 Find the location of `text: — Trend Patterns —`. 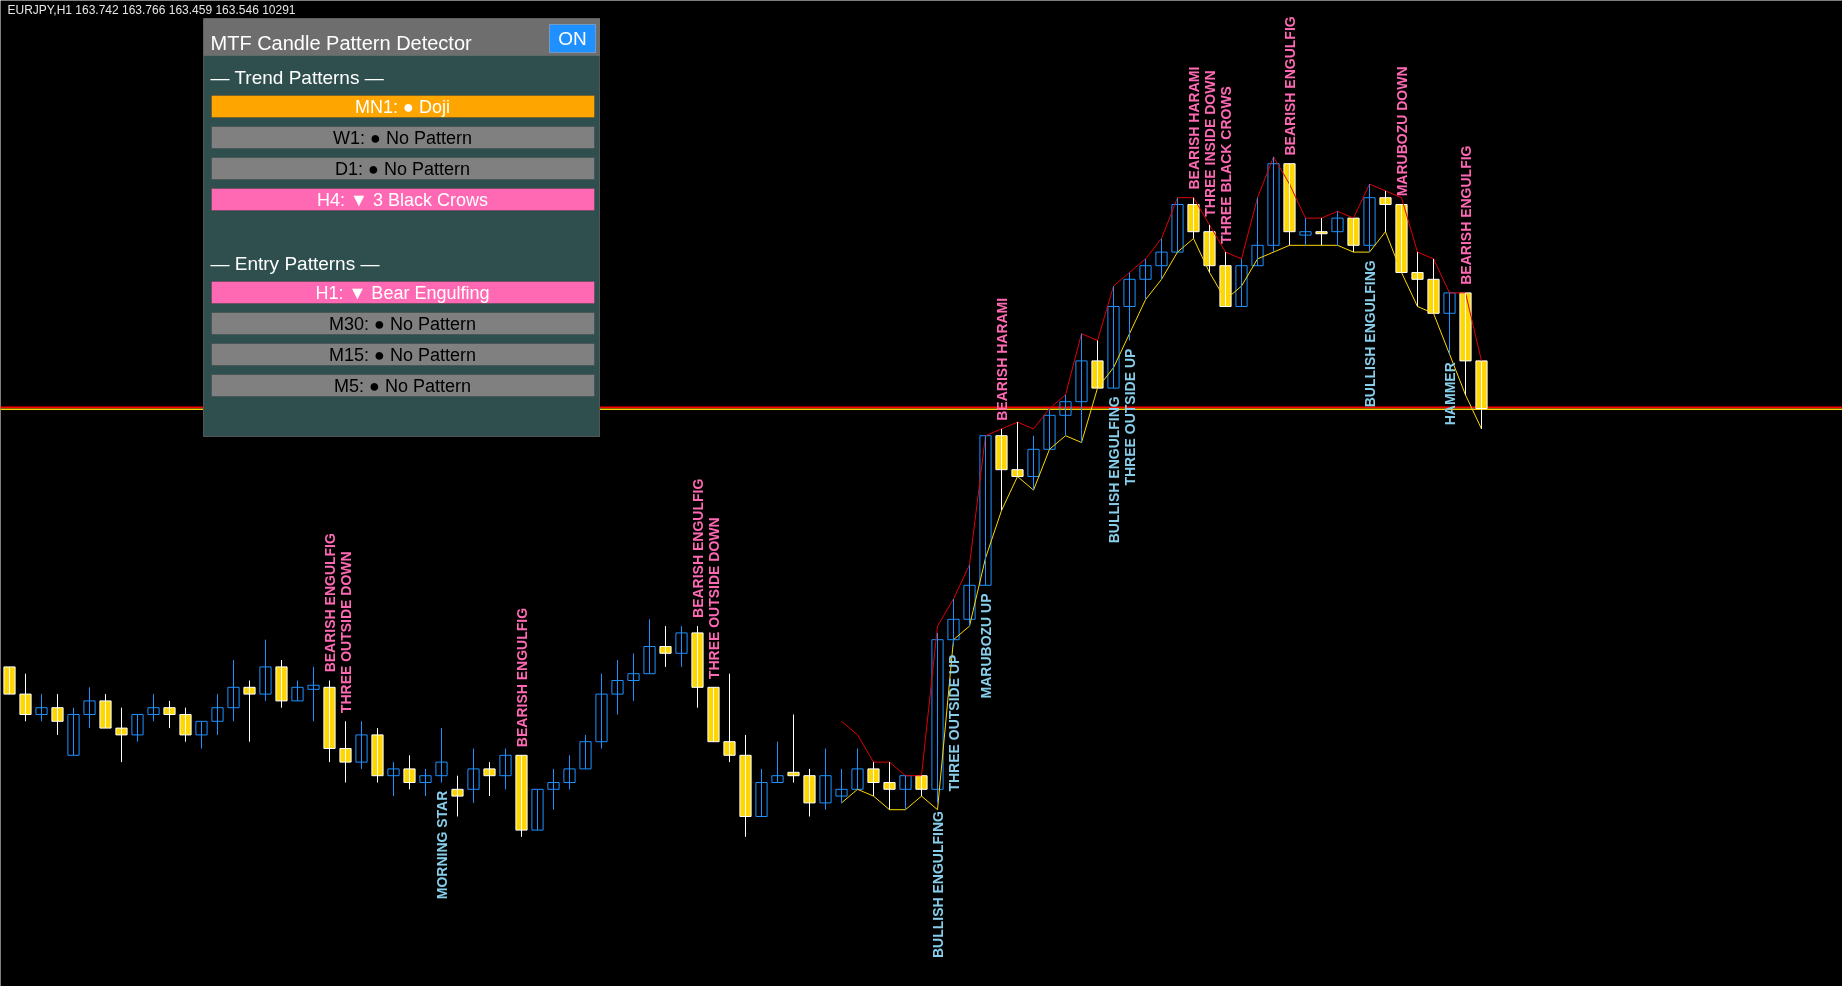

text: — Trend Patterns — is located at coordinates (297, 77).